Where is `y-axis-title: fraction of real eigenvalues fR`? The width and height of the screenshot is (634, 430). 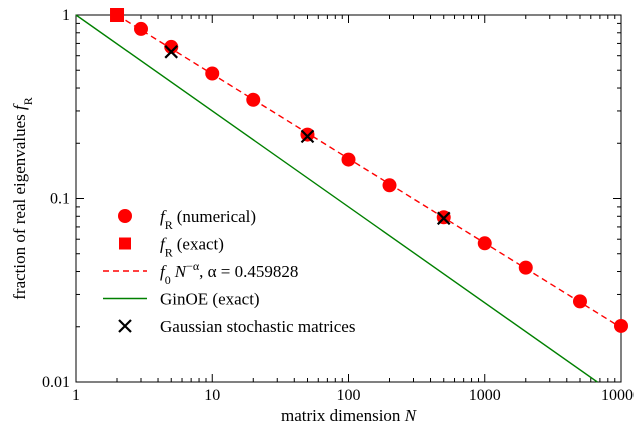
y-axis-title: fraction of real eigenvalues fR is located at coordinates (22, 198).